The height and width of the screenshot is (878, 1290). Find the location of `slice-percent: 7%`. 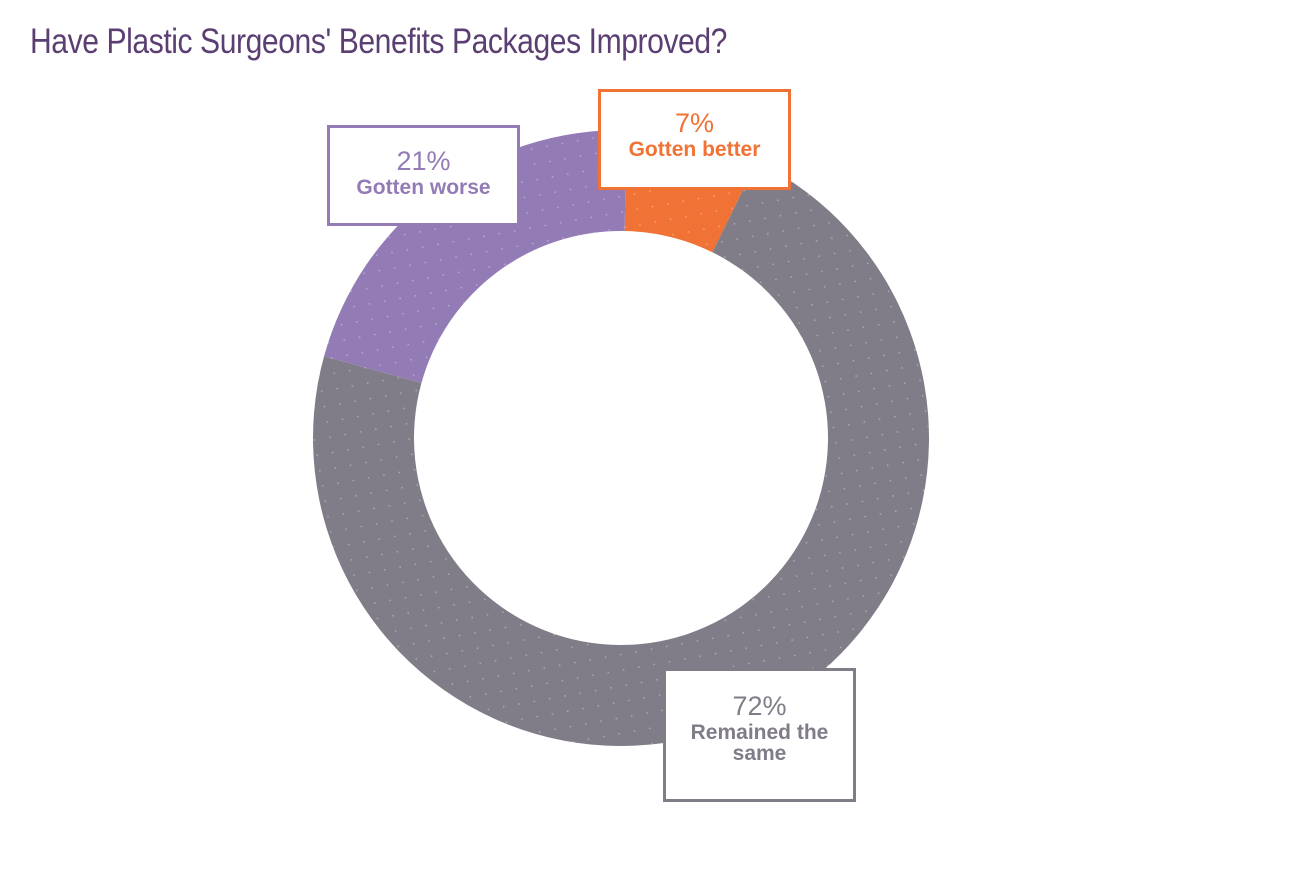

slice-percent: 7% is located at coordinates (694, 123).